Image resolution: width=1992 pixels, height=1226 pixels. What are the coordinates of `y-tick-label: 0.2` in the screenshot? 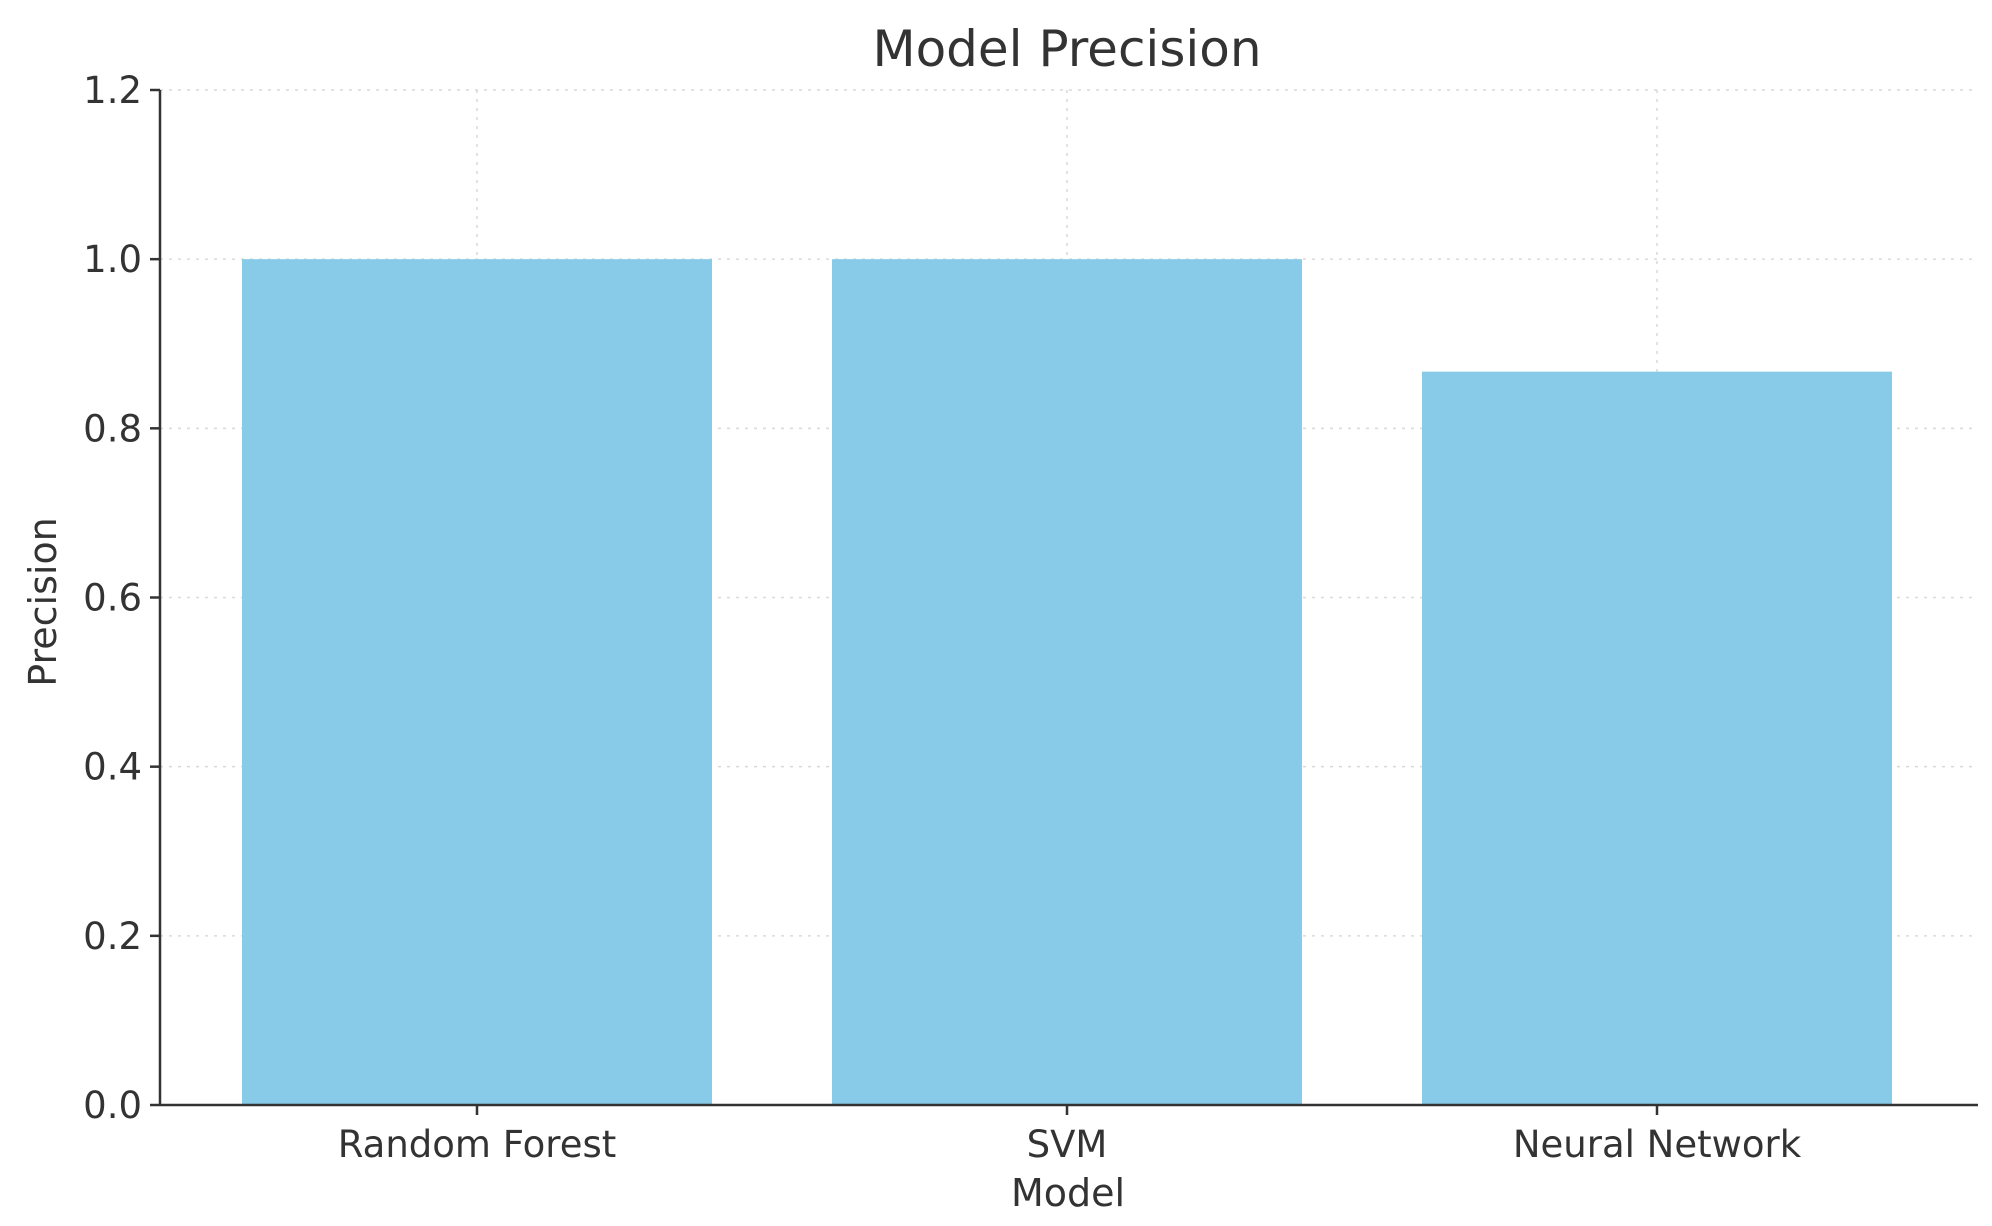 It's located at (112, 936).